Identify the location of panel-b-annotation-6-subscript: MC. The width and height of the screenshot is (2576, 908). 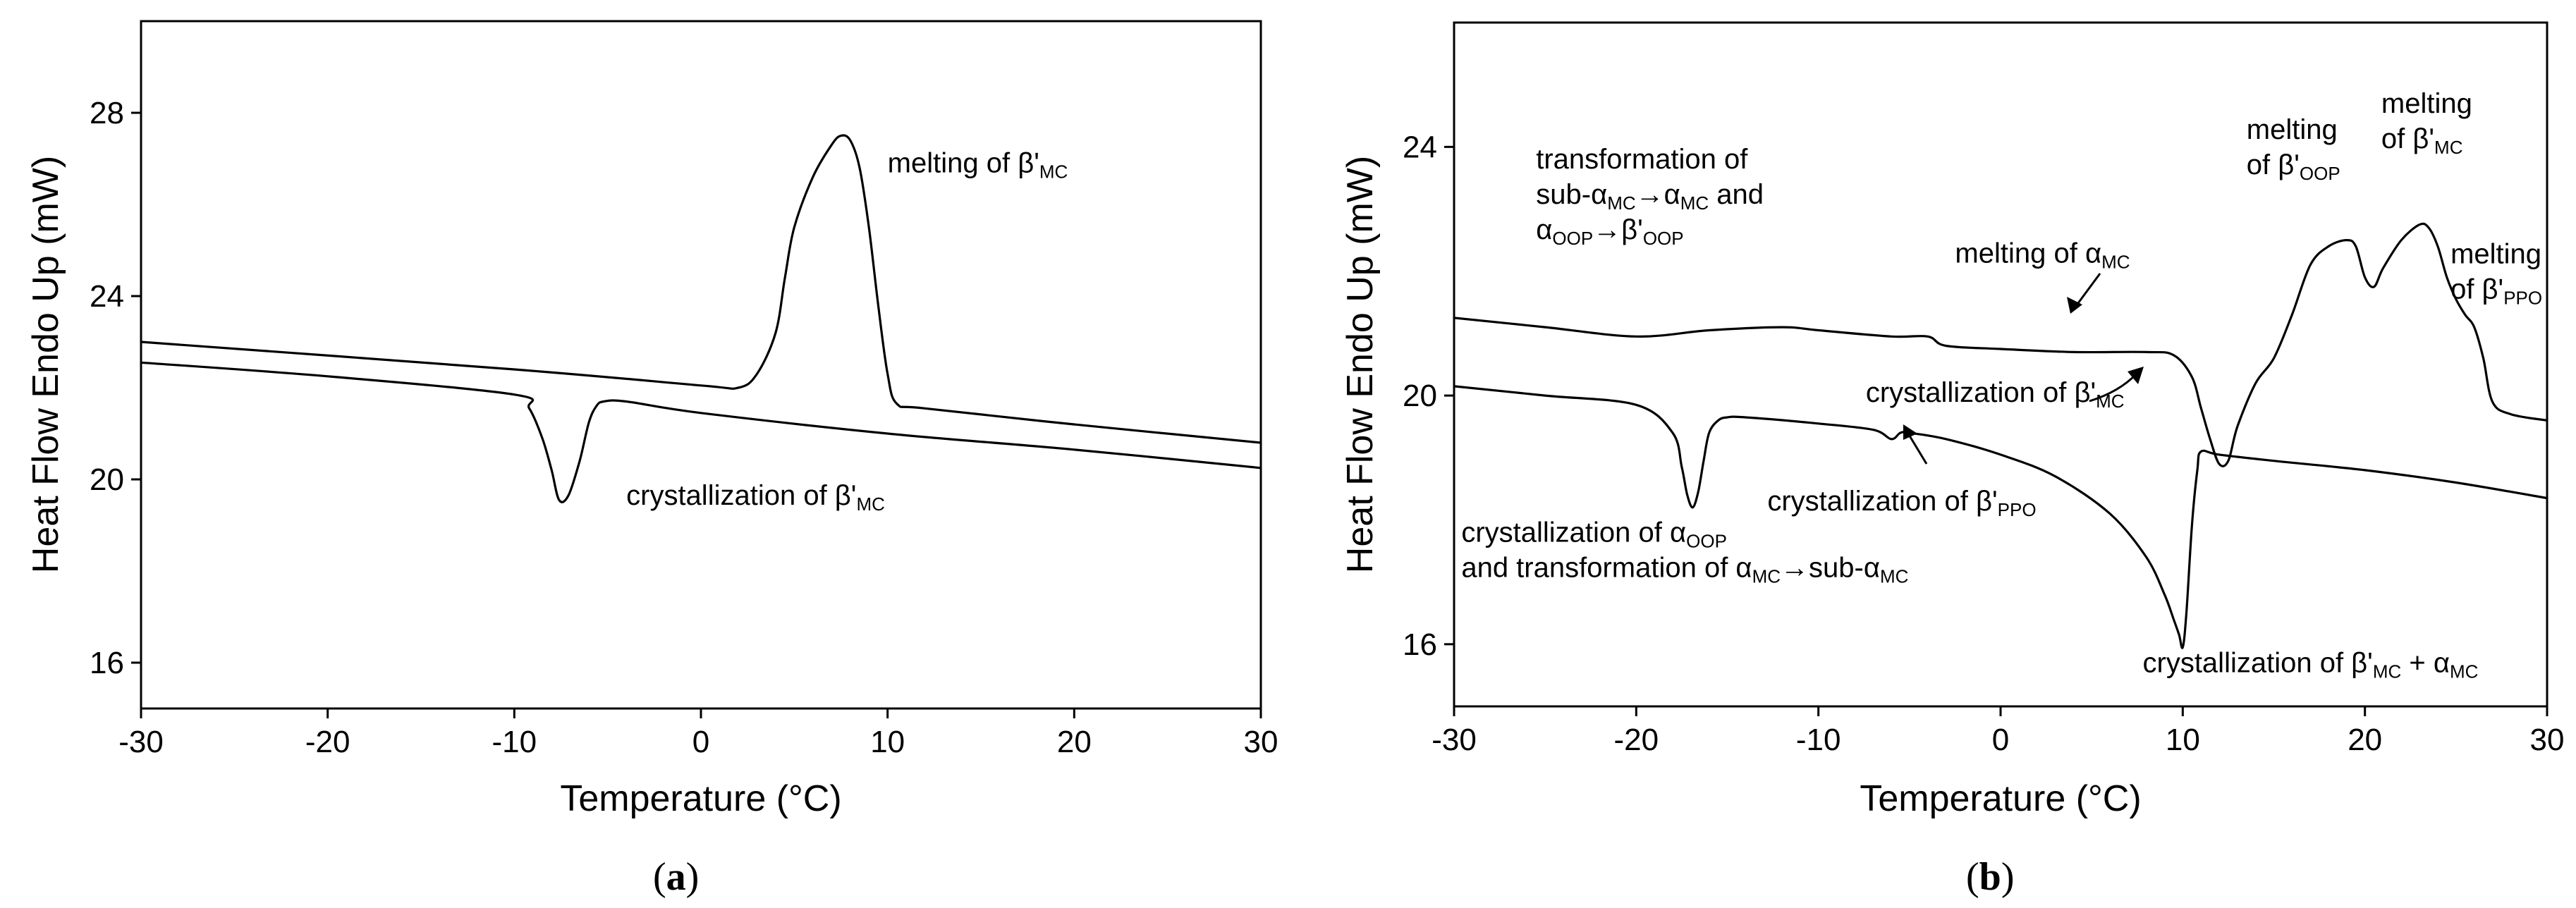
(2387, 671).